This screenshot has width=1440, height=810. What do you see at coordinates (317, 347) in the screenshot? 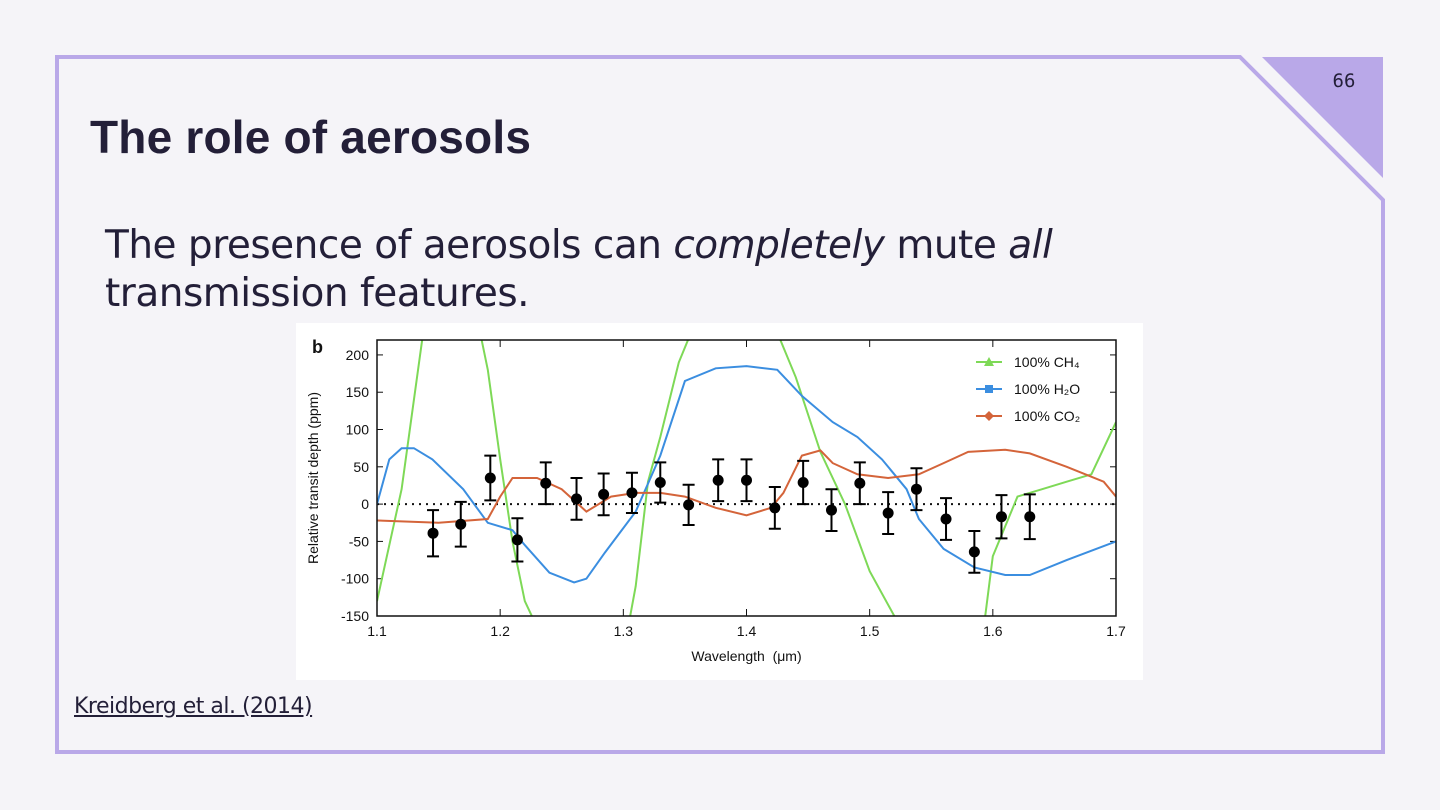
I see `panel-label: b` at bounding box center [317, 347].